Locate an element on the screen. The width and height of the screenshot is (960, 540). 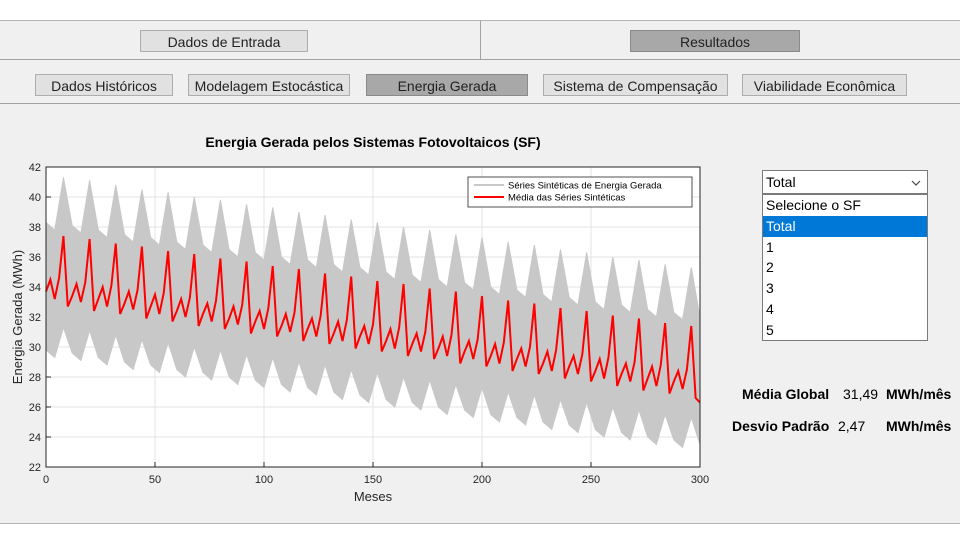
stat-label: Desvio Padrão is located at coordinates (781, 426).